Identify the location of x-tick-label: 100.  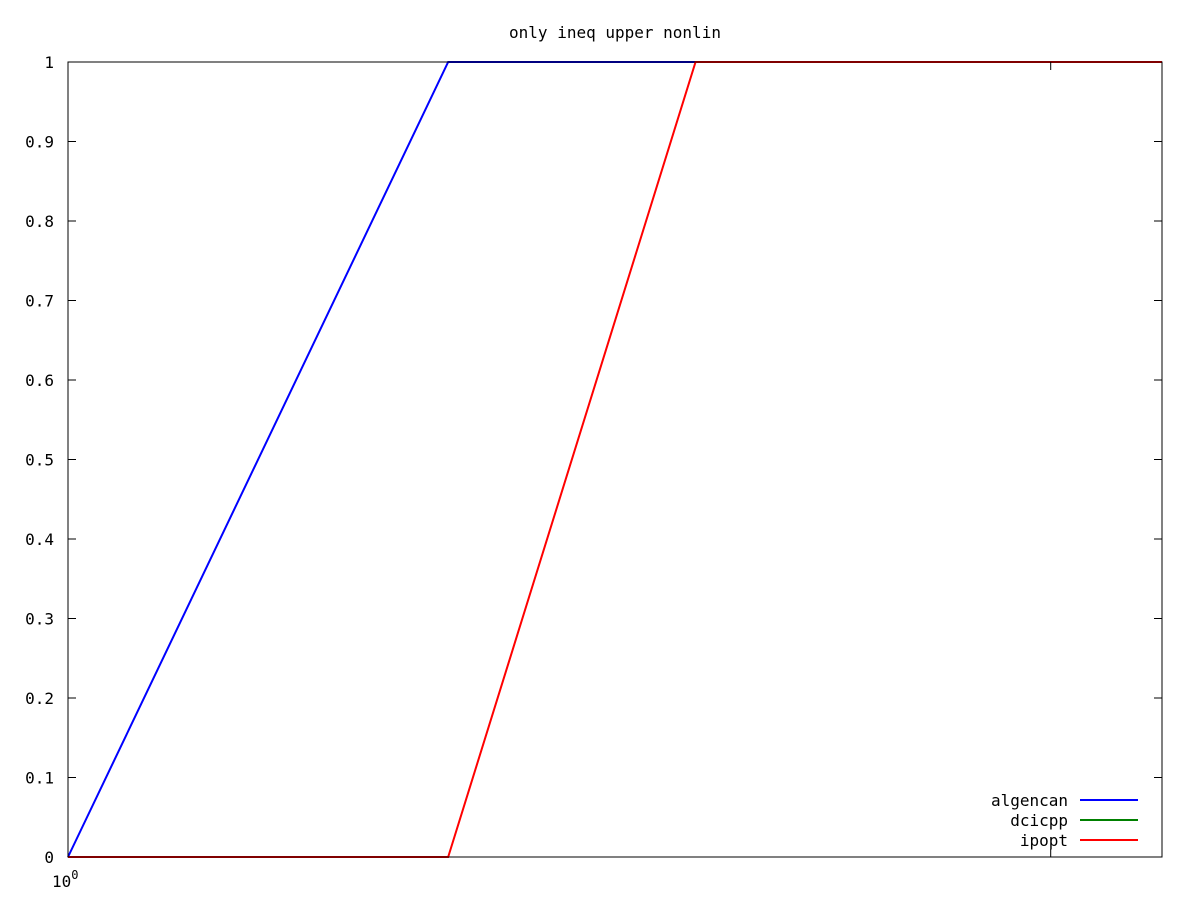
(65, 879).